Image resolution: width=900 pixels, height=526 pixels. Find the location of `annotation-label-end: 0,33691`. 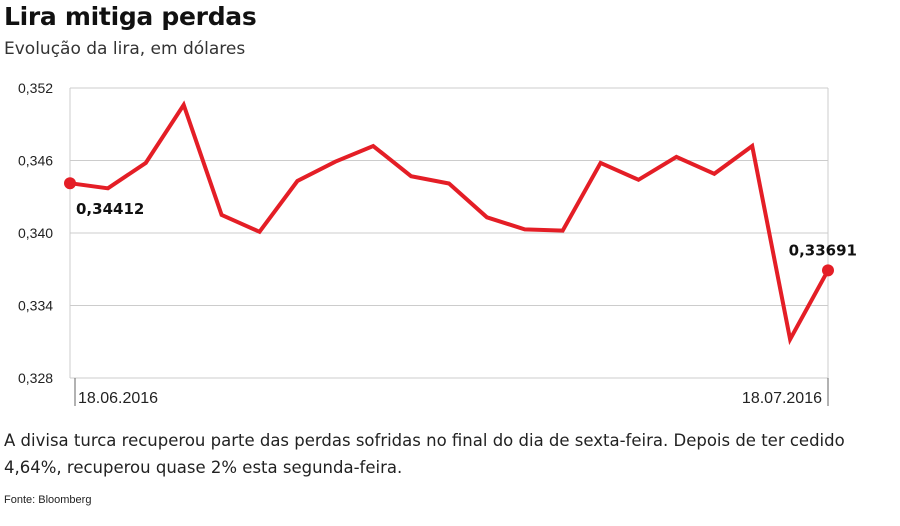

annotation-label-end: 0,33691 is located at coordinates (823, 250).